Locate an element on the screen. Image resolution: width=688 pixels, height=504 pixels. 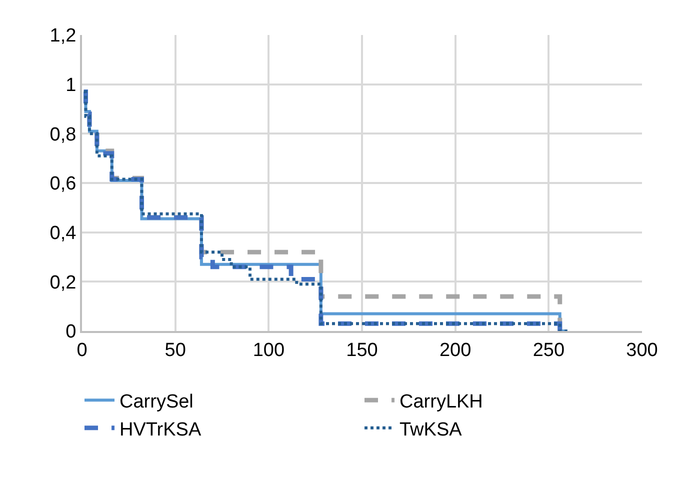
x-tick-label: 200 is located at coordinates (455, 350).